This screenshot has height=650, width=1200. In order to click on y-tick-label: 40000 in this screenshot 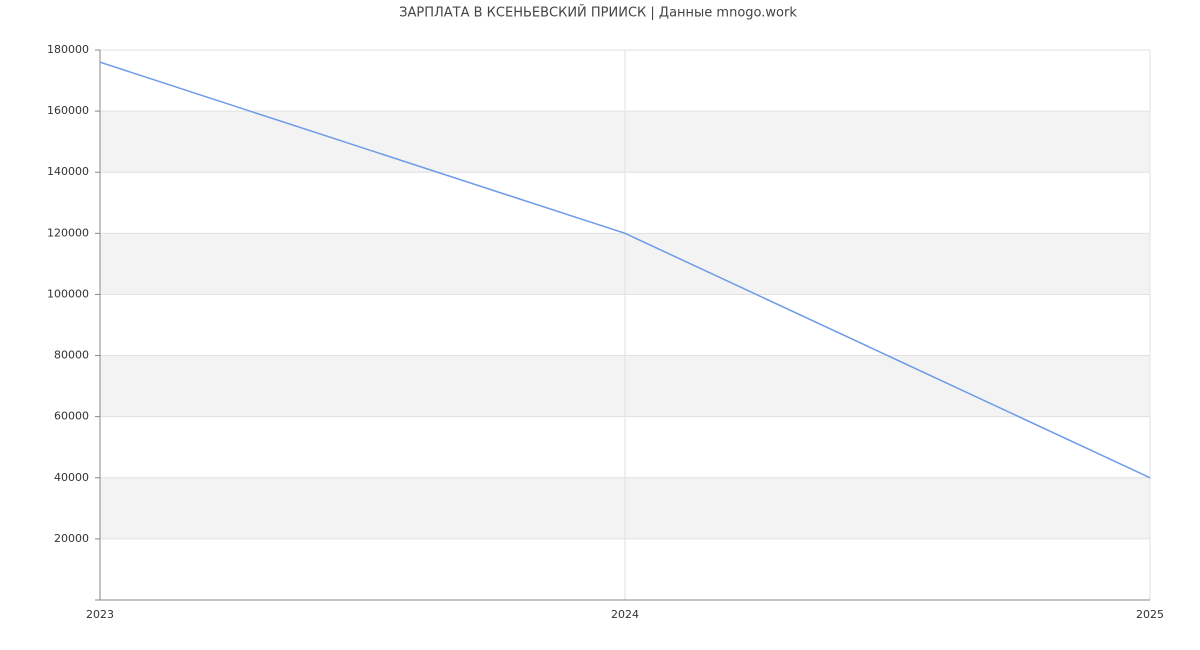, I will do `click(71, 477)`.